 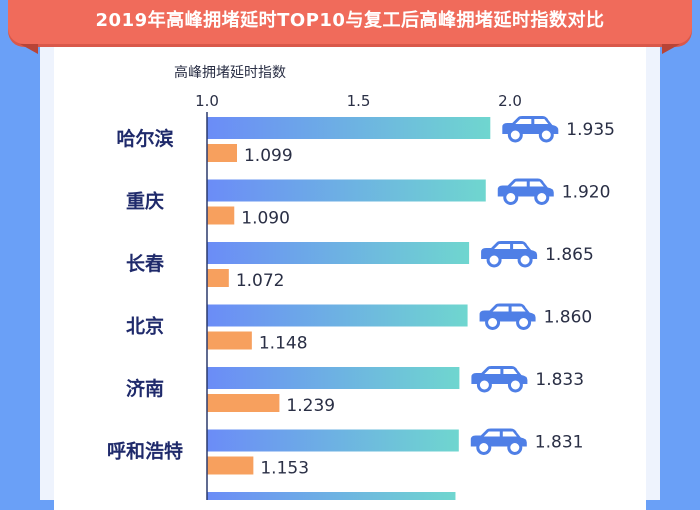 What do you see at coordinates (145, 201) in the screenshot?
I see `category-label: 重庆` at bounding box center [145, 201].